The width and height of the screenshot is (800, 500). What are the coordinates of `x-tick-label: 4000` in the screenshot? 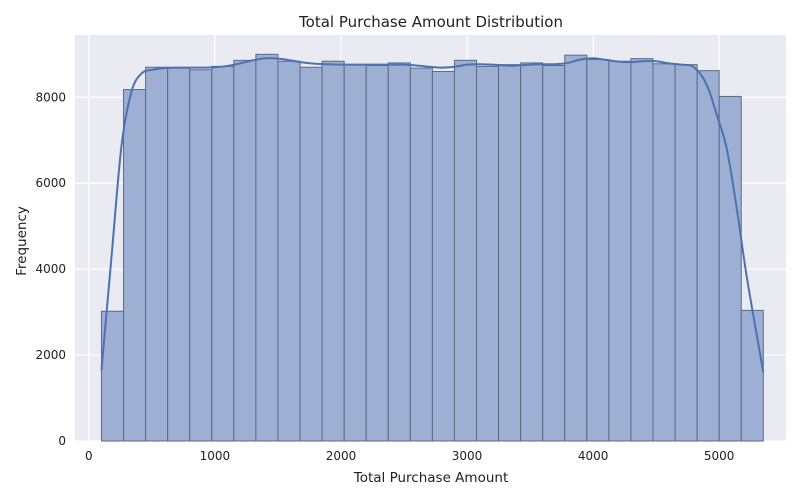 It's located at (593, 456).